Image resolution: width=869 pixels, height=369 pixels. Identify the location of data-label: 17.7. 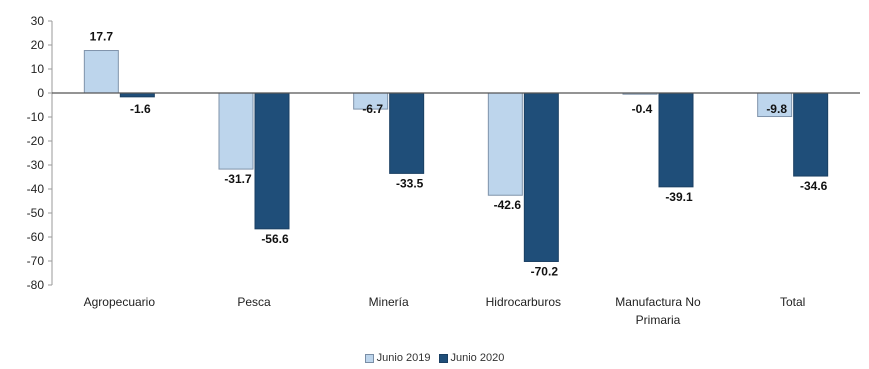
(102, 37).